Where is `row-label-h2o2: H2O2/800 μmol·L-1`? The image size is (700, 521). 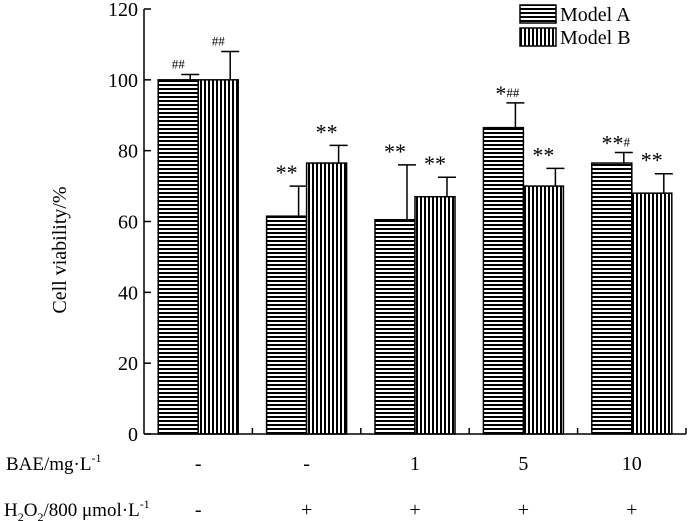 row-label-h2o2: H2O2/800 μmol·L-1 is located at coordinates (77, 509).